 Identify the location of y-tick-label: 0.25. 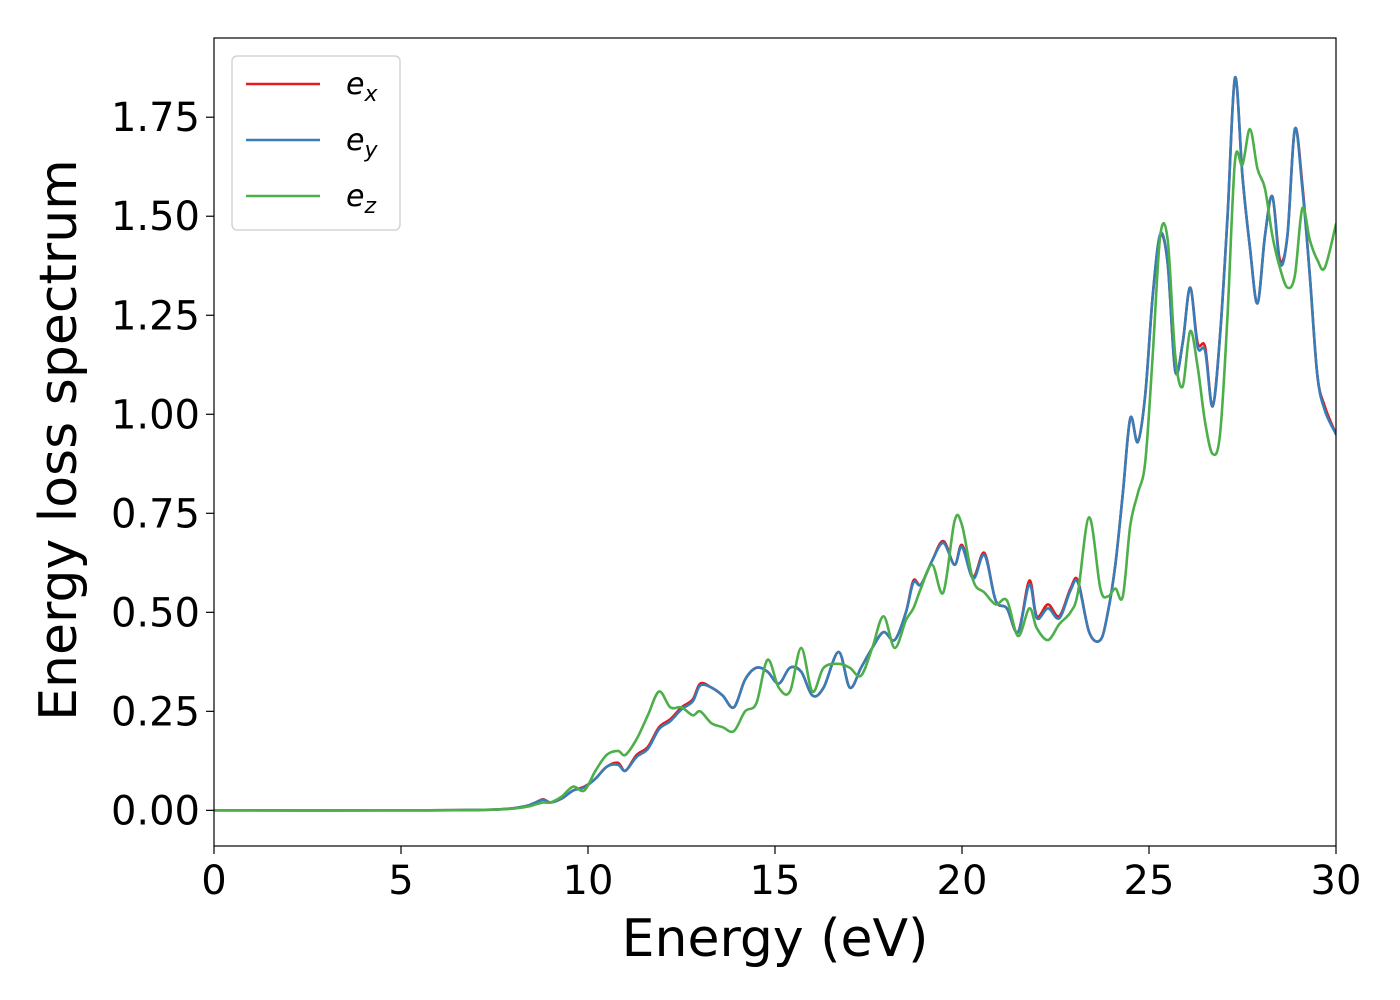
(155, 712).